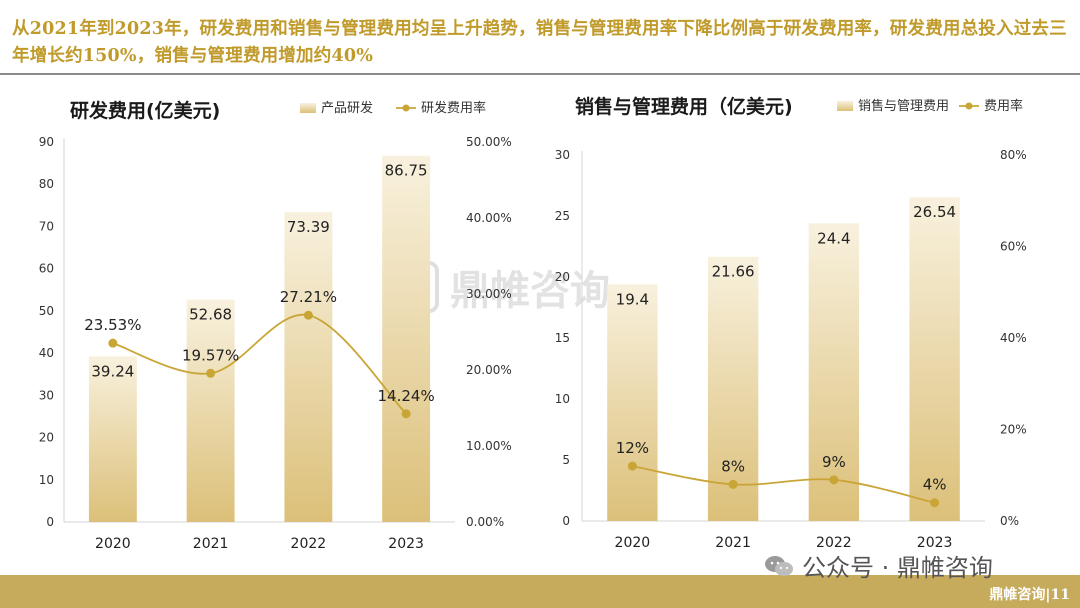 This screenshot has width=1080, height=608. What do you see at coordinates (347, 108) in the screenshot?
I see `legend-bar-label: 产品研发` at bounding box center [347, 108].